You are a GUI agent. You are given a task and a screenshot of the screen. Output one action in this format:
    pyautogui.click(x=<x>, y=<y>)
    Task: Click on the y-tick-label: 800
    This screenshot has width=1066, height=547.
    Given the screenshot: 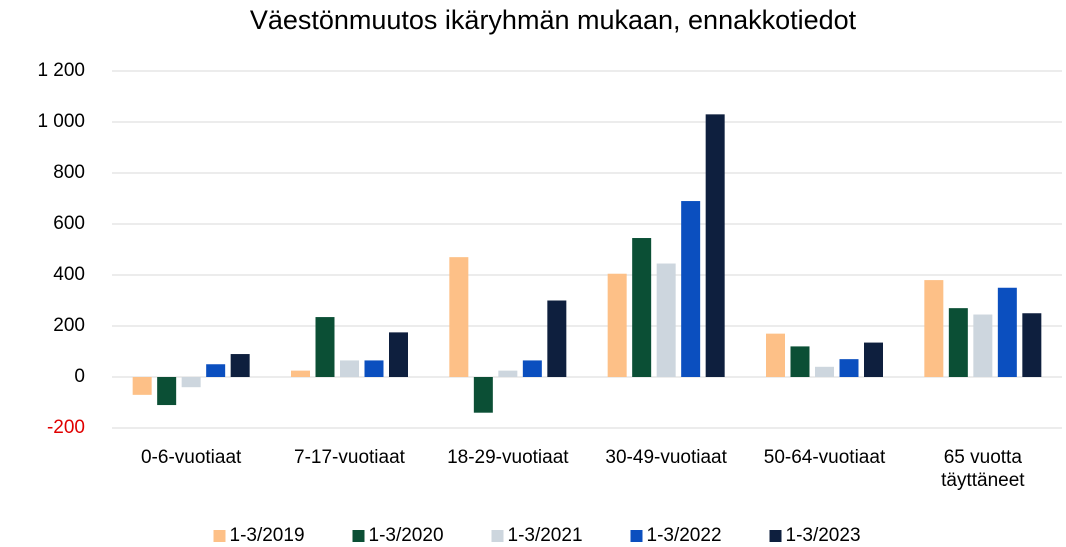 What is the action you would take?
    pyautogui.click(x=69, y=172)
    